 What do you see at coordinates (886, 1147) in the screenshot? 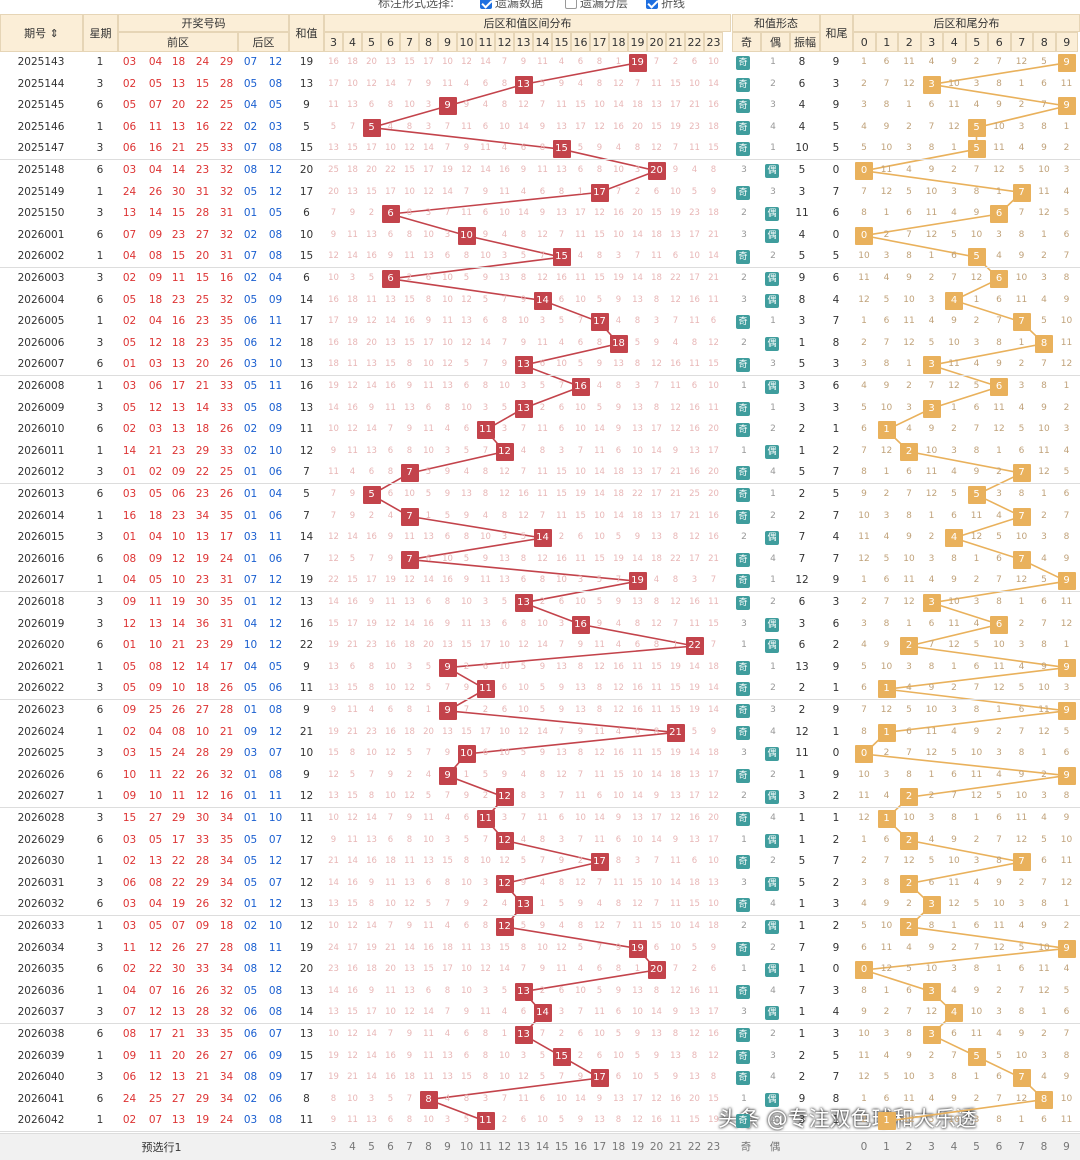
I see `footer-tail-col: 1` at bounding box center [886, 1147].